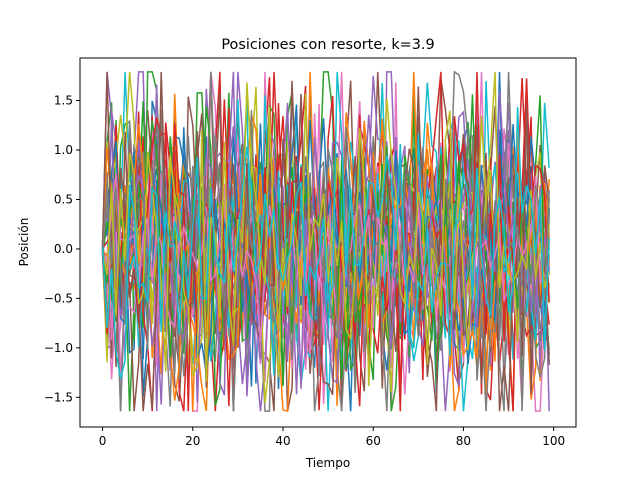 The height and width of the screenshot is (480, 640). I want to click on y-tick-label: 0.5, so click(63, 199).